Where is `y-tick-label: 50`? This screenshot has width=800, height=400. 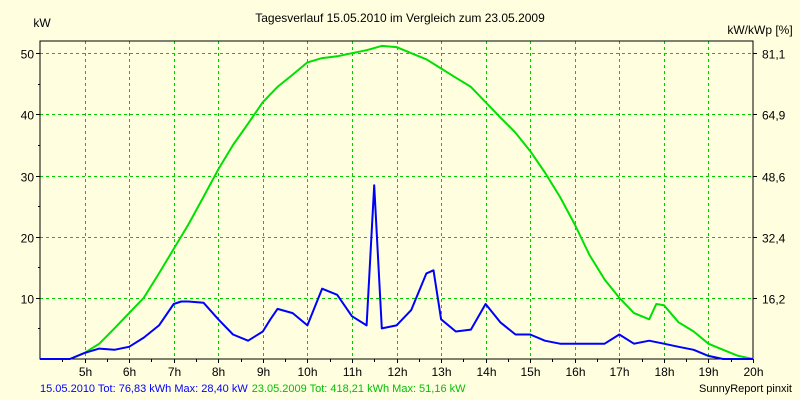
y-tick-label: 50 is located at coordinates (28, 55).